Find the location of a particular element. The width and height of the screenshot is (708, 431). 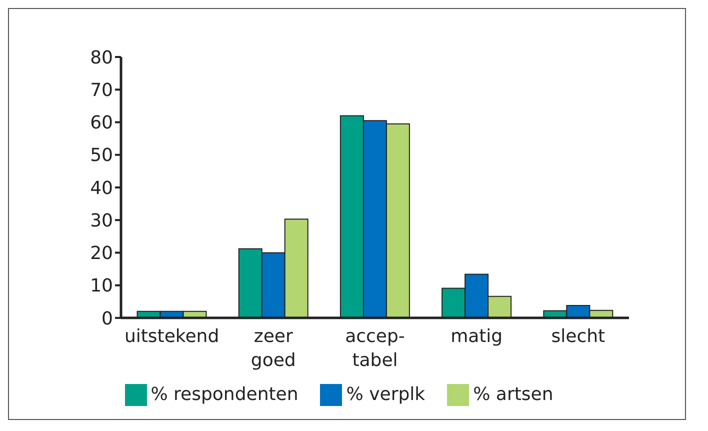

legend-label: % respondenten is located at coordinates (224, 394).